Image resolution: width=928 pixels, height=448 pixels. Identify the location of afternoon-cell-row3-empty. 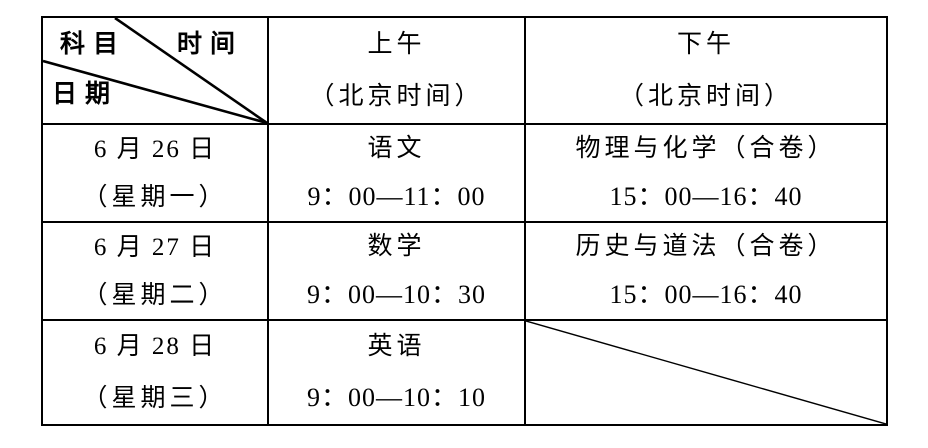
(706, 372).